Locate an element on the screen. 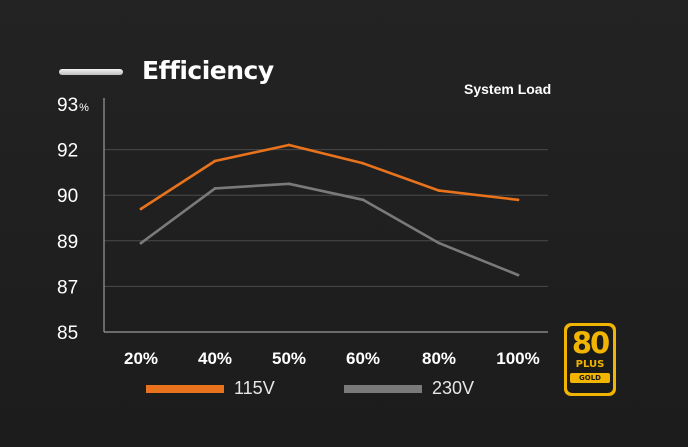 This screenshot has height=447, width=688. legend-label-230v: 230V is located at coordinates (453, 388).